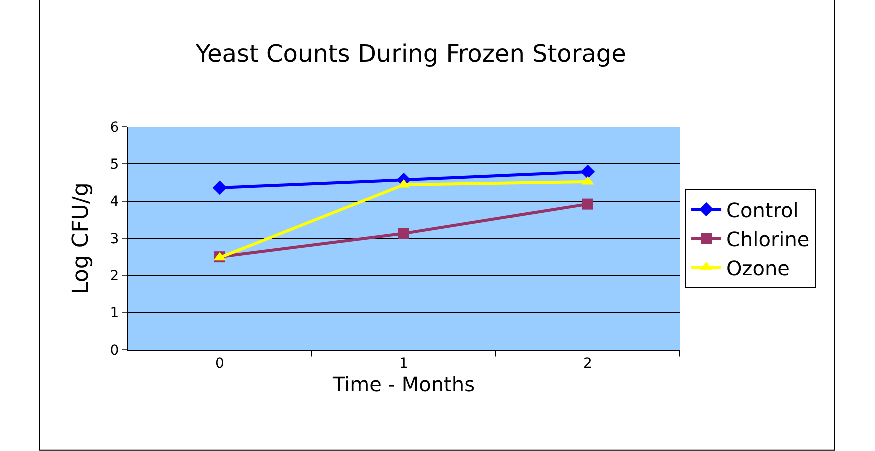 This screenshot has height=451, width=875. Describe the element at coordinates (115, 350) in the screenshot. I see `y-tick-label: 0` at that location.